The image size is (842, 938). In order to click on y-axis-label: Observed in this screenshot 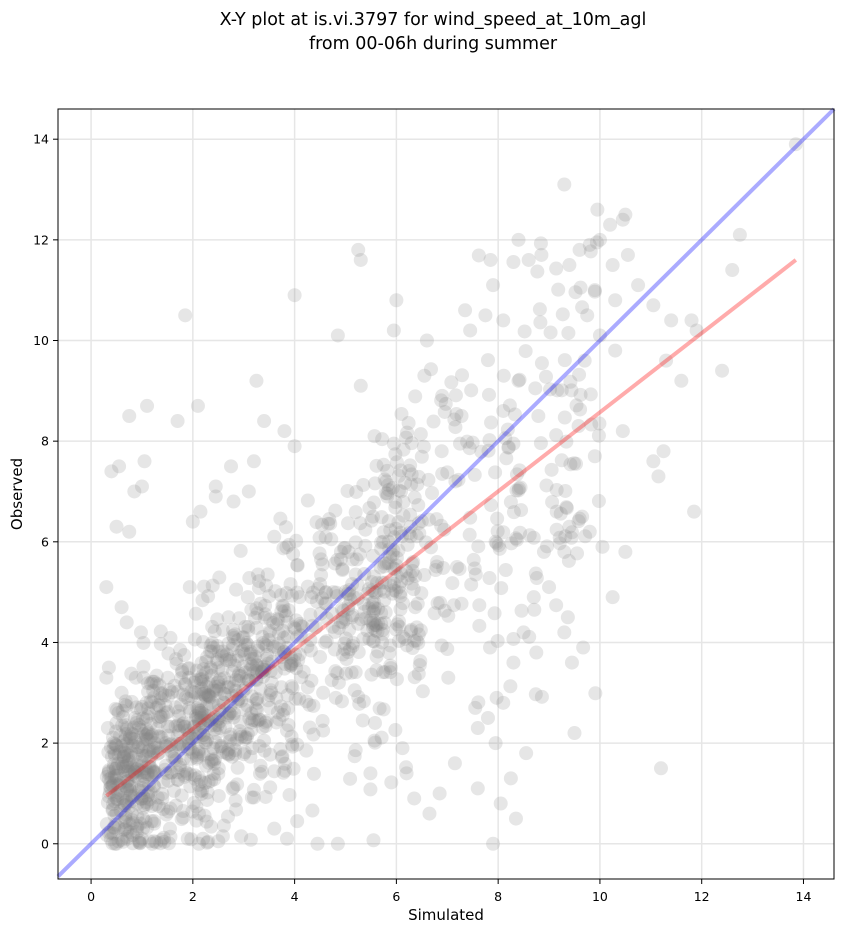, I will do `click(17, 494)`.